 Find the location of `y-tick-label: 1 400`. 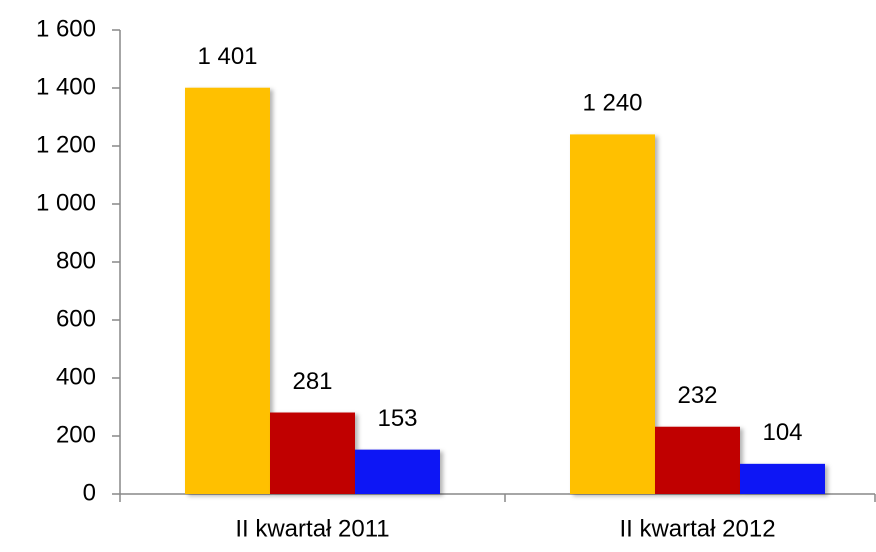

y-tick-label: 1 400 is located at coordinates (66, 86).